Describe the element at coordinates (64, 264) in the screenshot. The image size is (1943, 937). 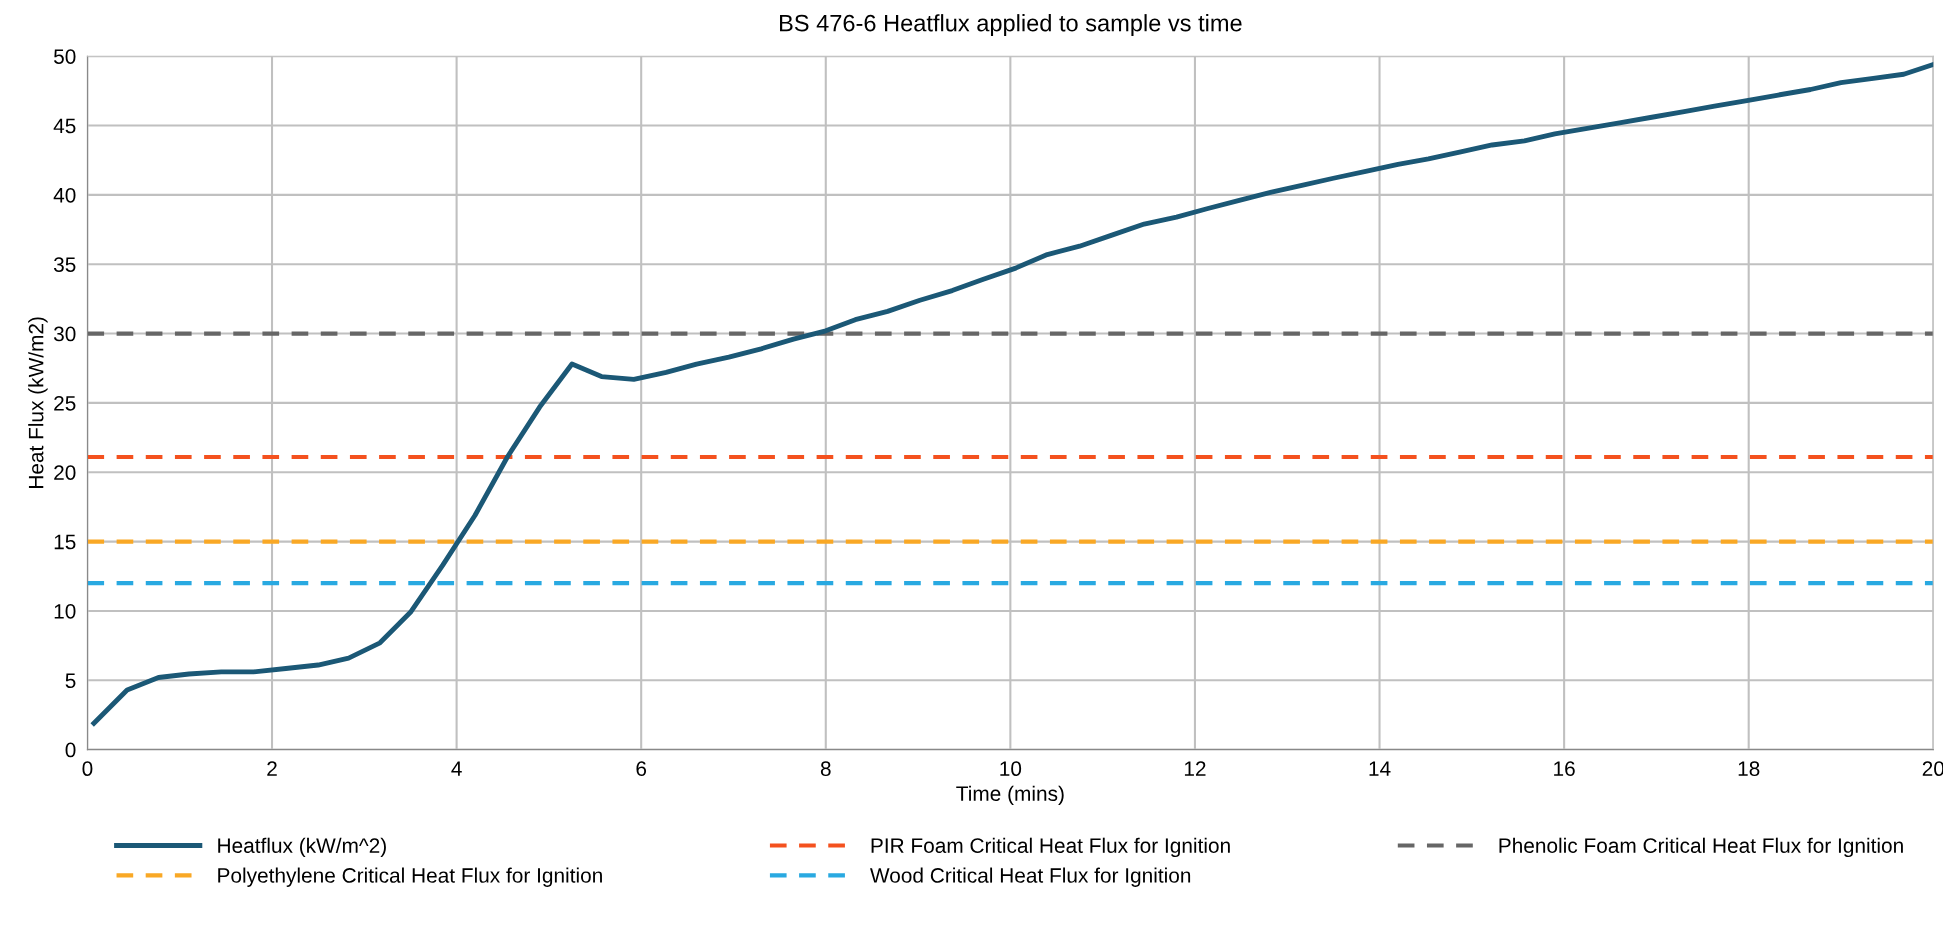
I see `y-tick-label: 35` at that location.